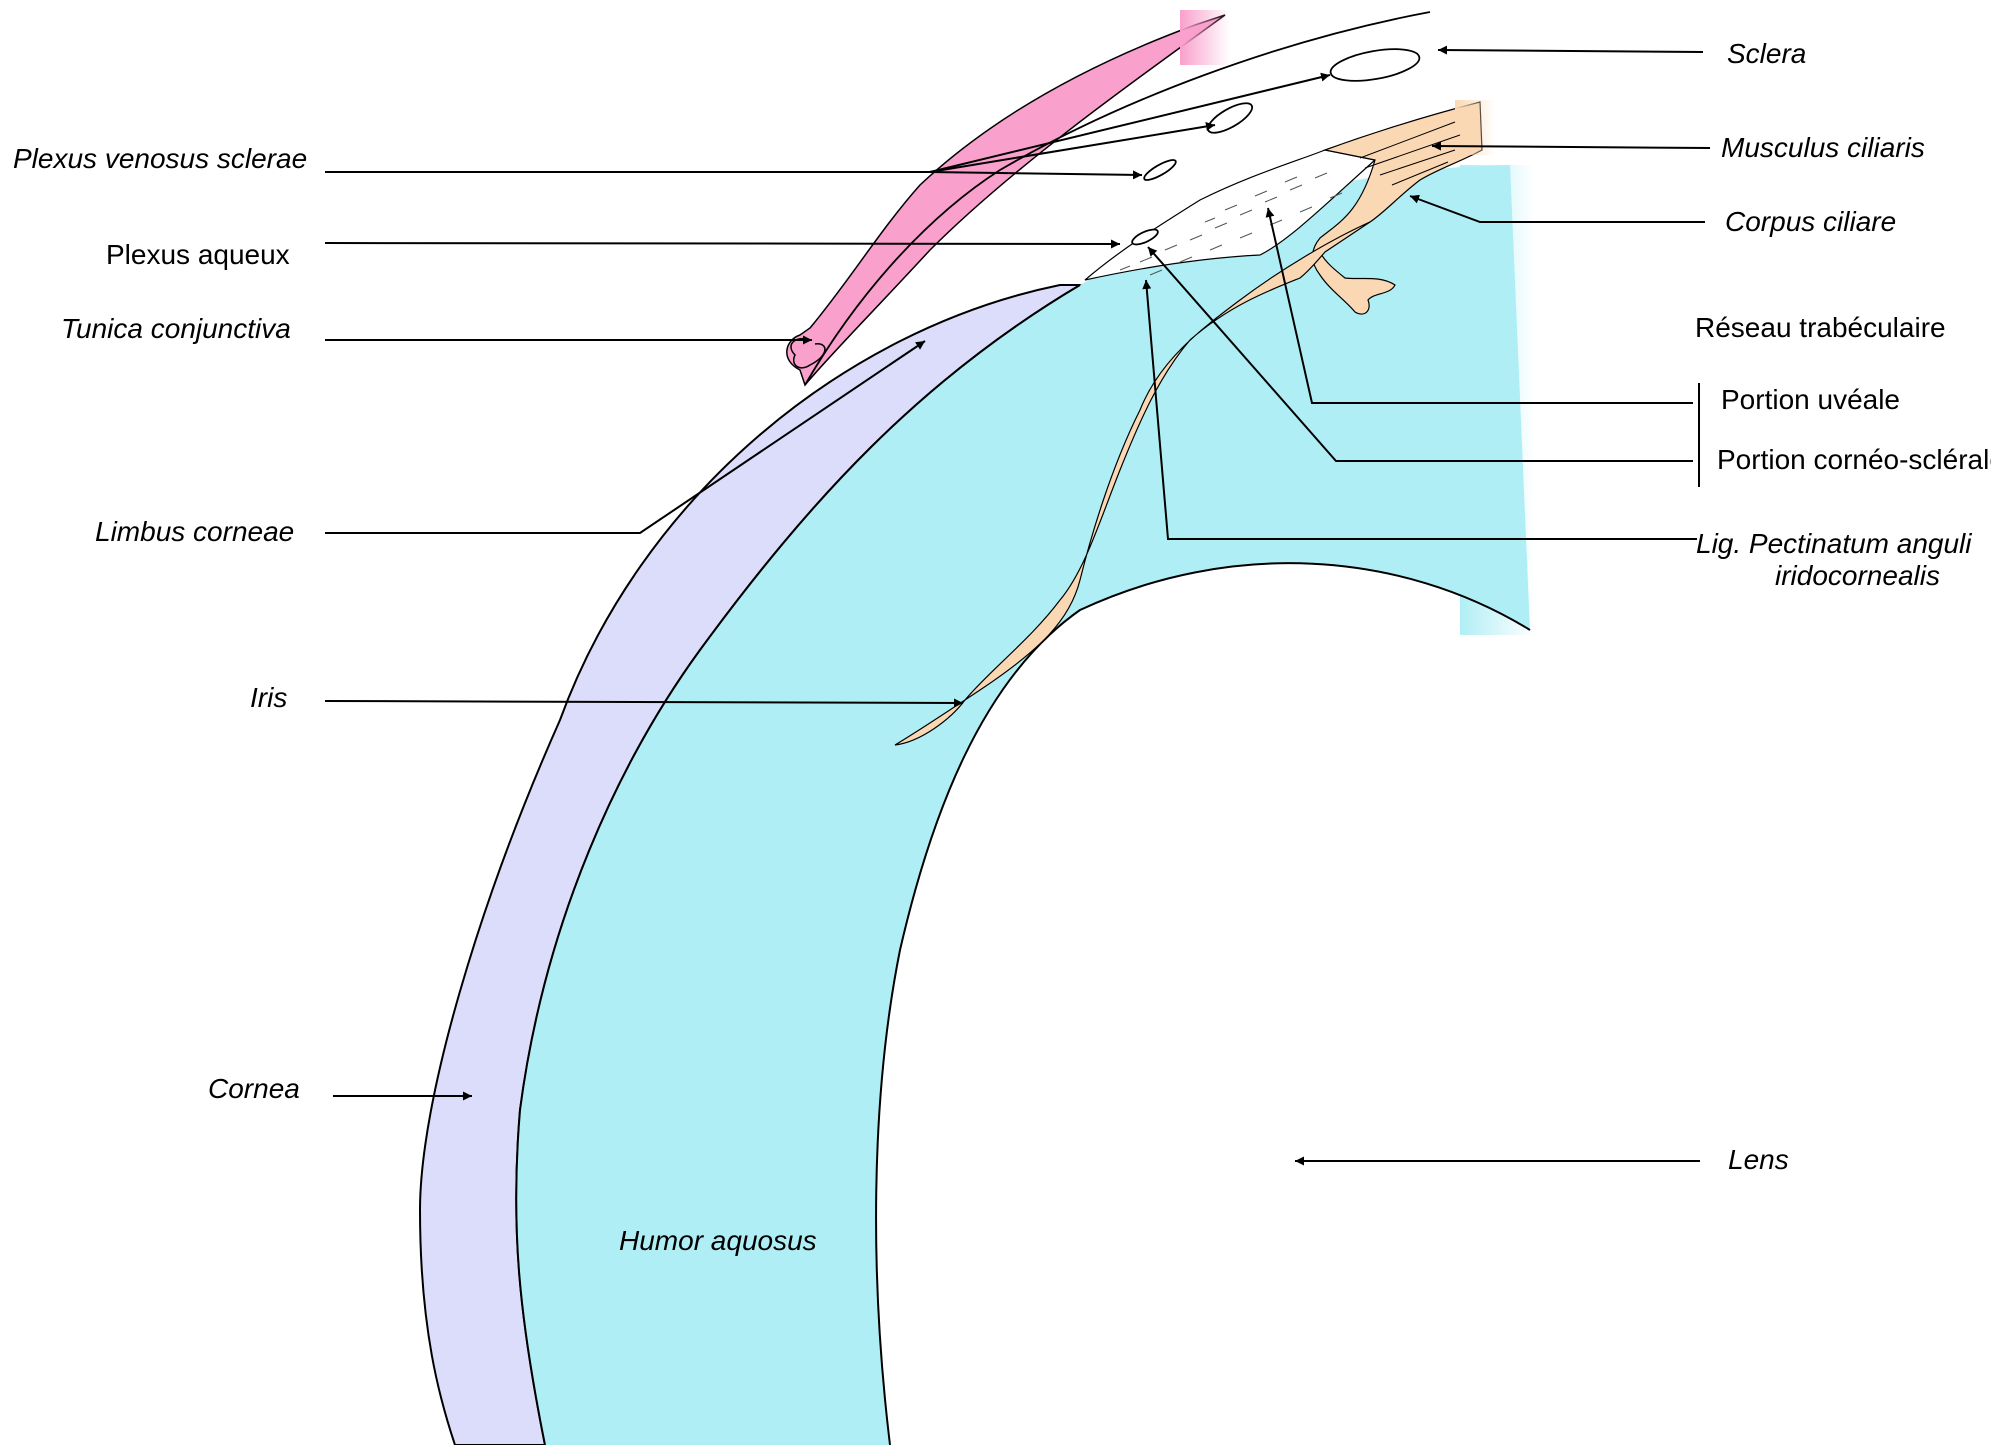 The height and width of the screenshot is (1450, 1991). I want to click on trabecular-hatching, so click(1231, 224).